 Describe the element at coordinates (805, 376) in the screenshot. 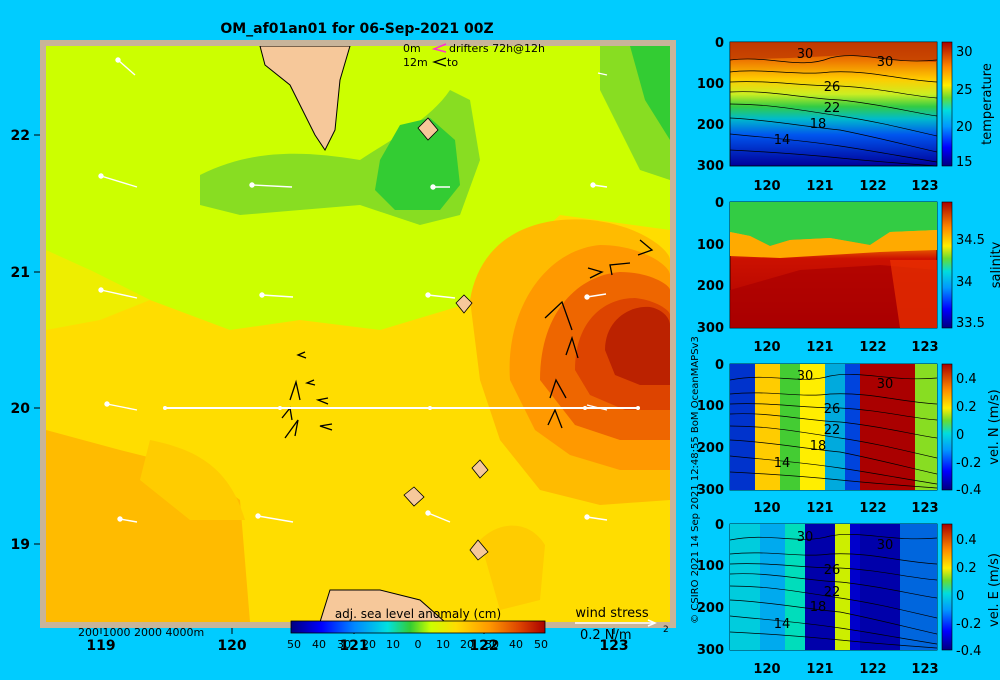

I see `veln-contour-label-30a: 30` at that location.